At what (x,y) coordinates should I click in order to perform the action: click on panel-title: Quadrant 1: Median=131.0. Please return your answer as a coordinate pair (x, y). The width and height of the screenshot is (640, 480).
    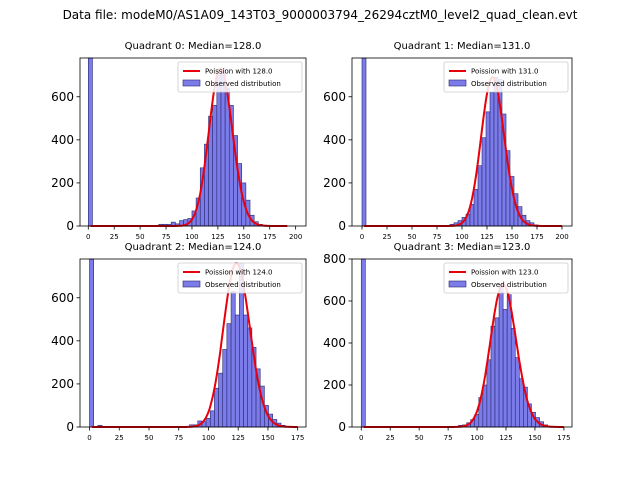
    Looking at the image, I should click on (462, 46).